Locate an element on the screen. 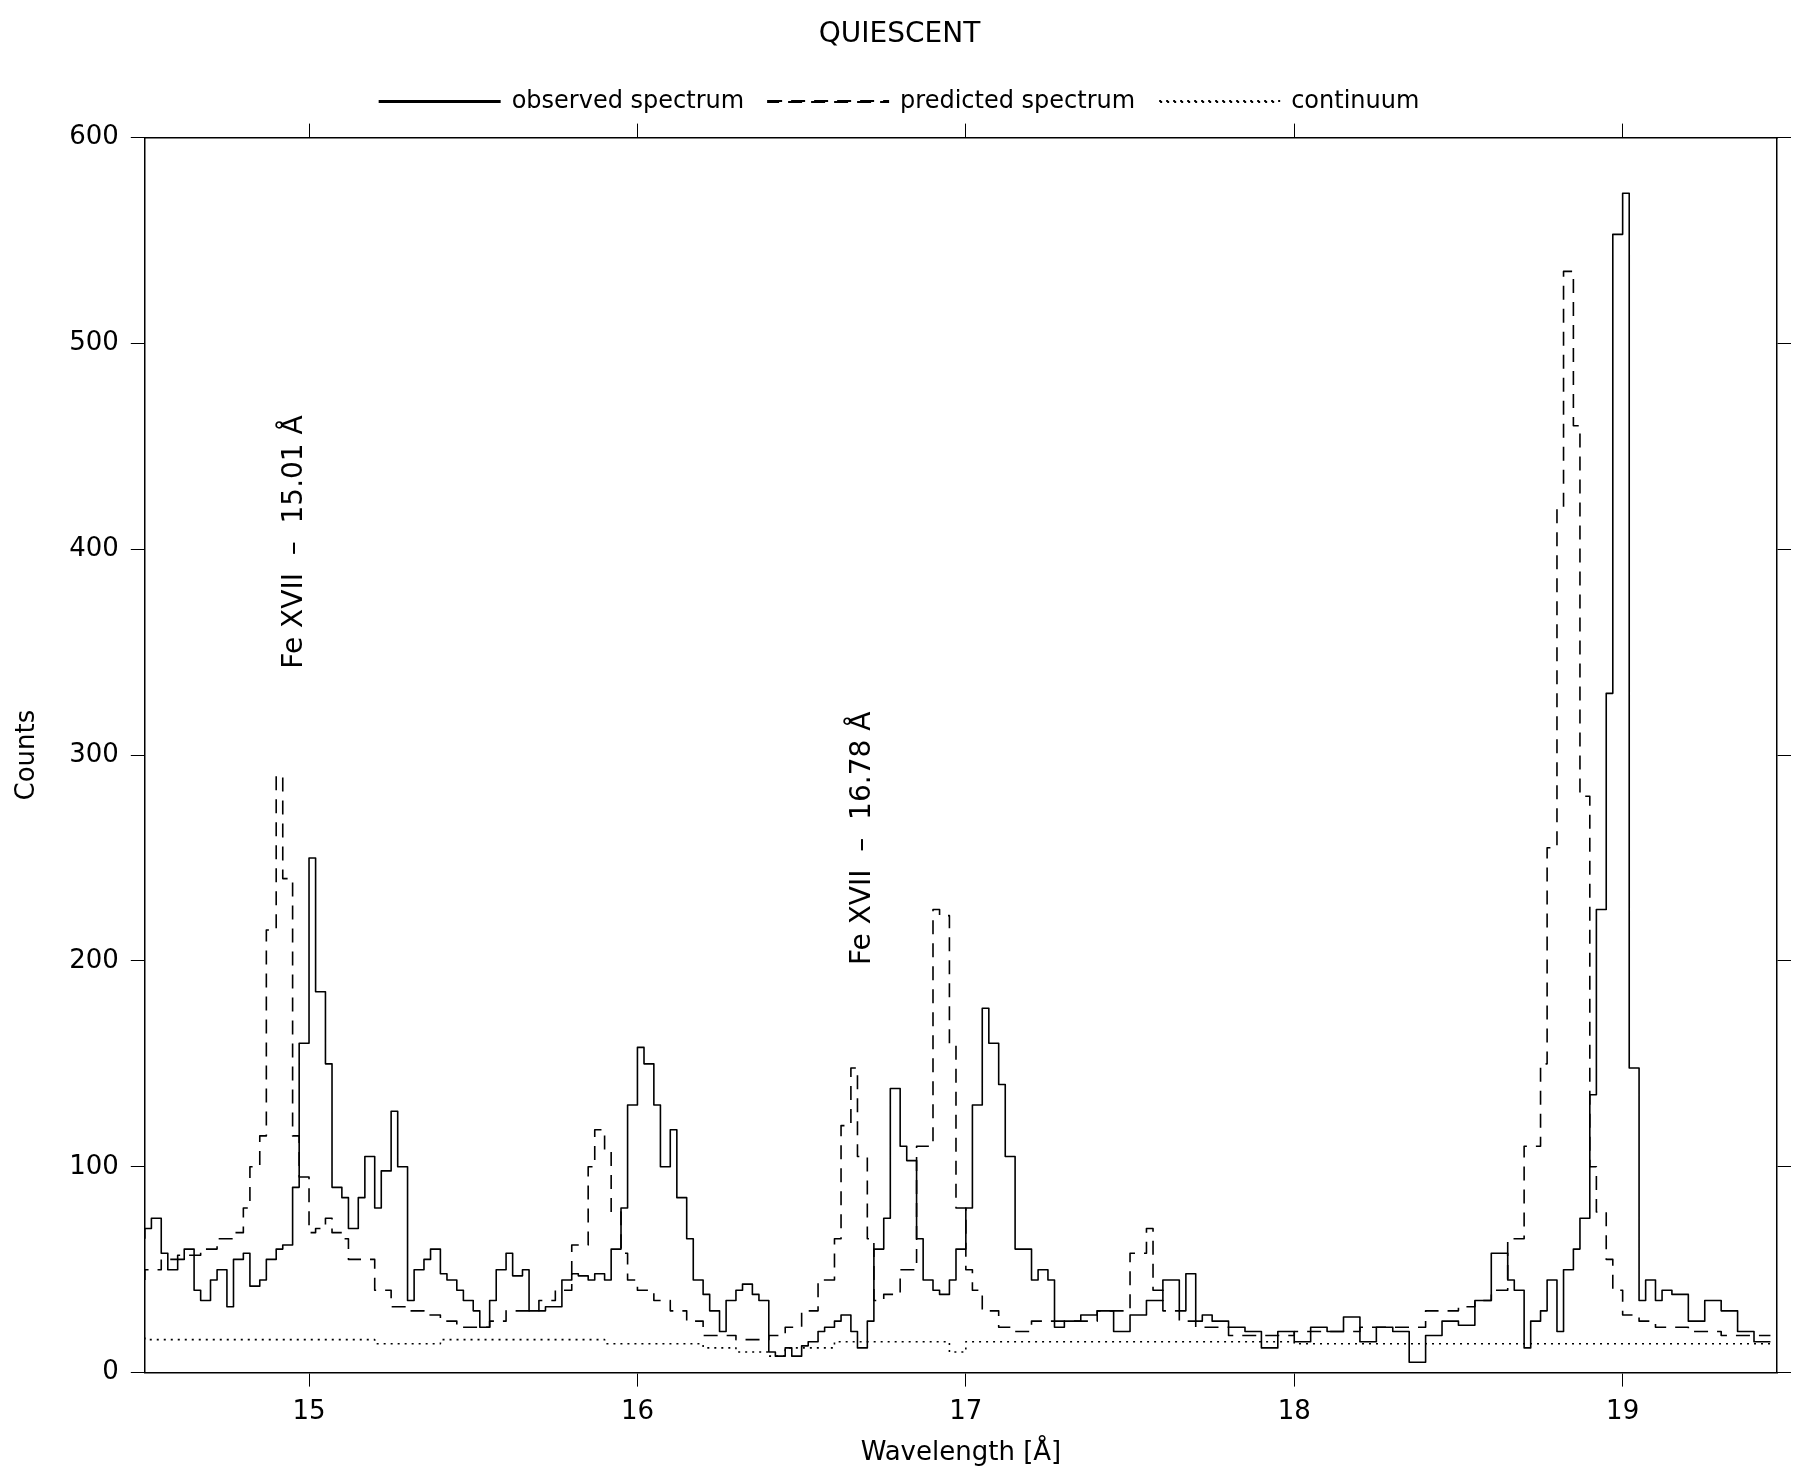  y-axis-title: Counts is located at coordinates (25, 755).